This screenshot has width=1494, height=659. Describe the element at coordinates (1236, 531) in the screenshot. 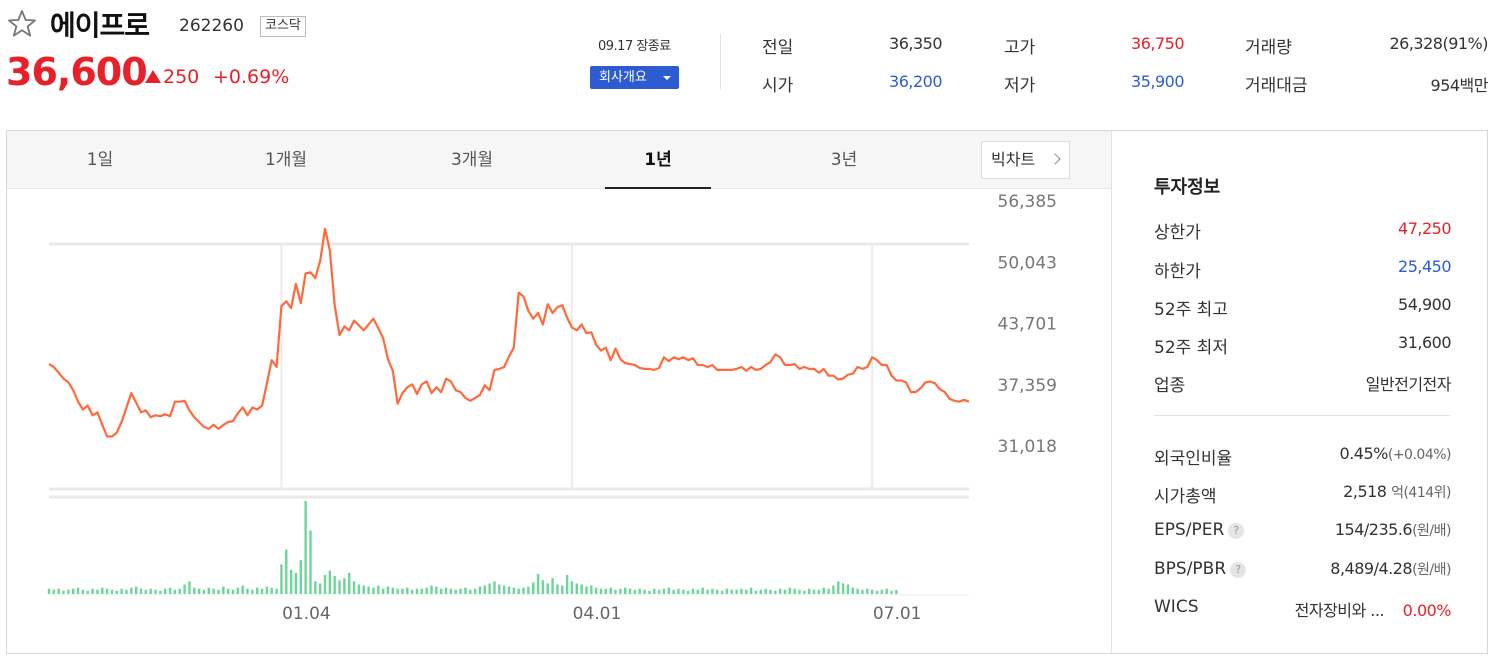

I see `eps-per-help-icon: ?` at that location.